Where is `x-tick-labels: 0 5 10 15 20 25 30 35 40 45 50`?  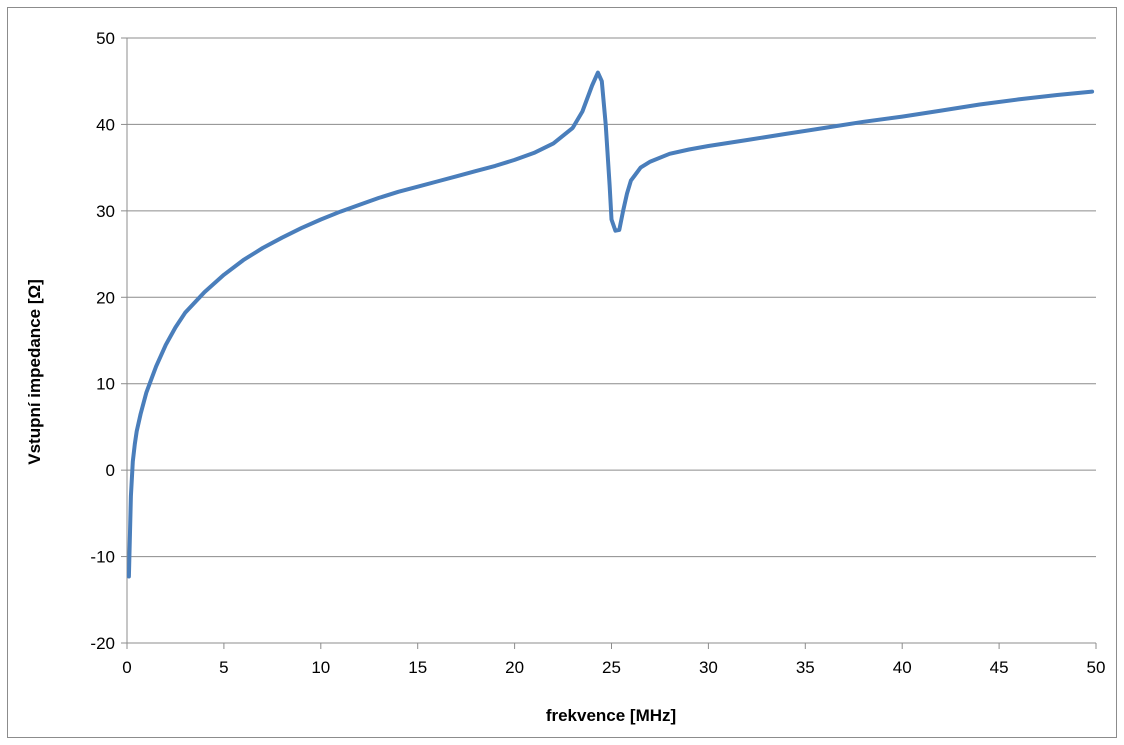
x-tick-labels: 0 5 10 15 20 25 30 35 40 45 50 is located at coordinates (613, 667).